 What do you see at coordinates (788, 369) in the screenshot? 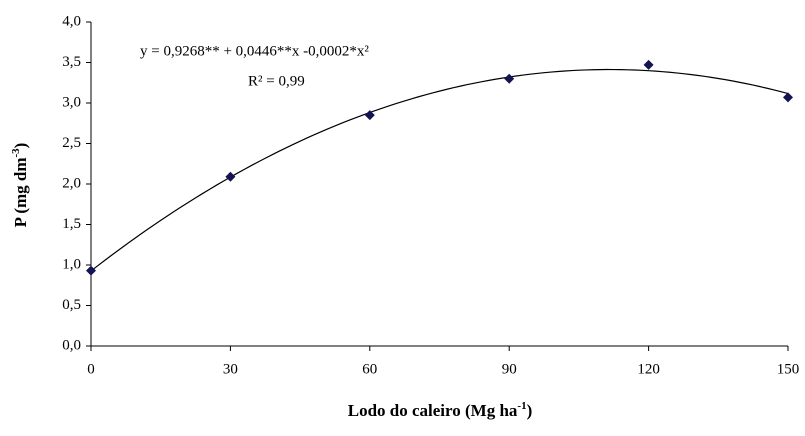
I see `x-tick-label: 150` at bounding box center [788, 369].